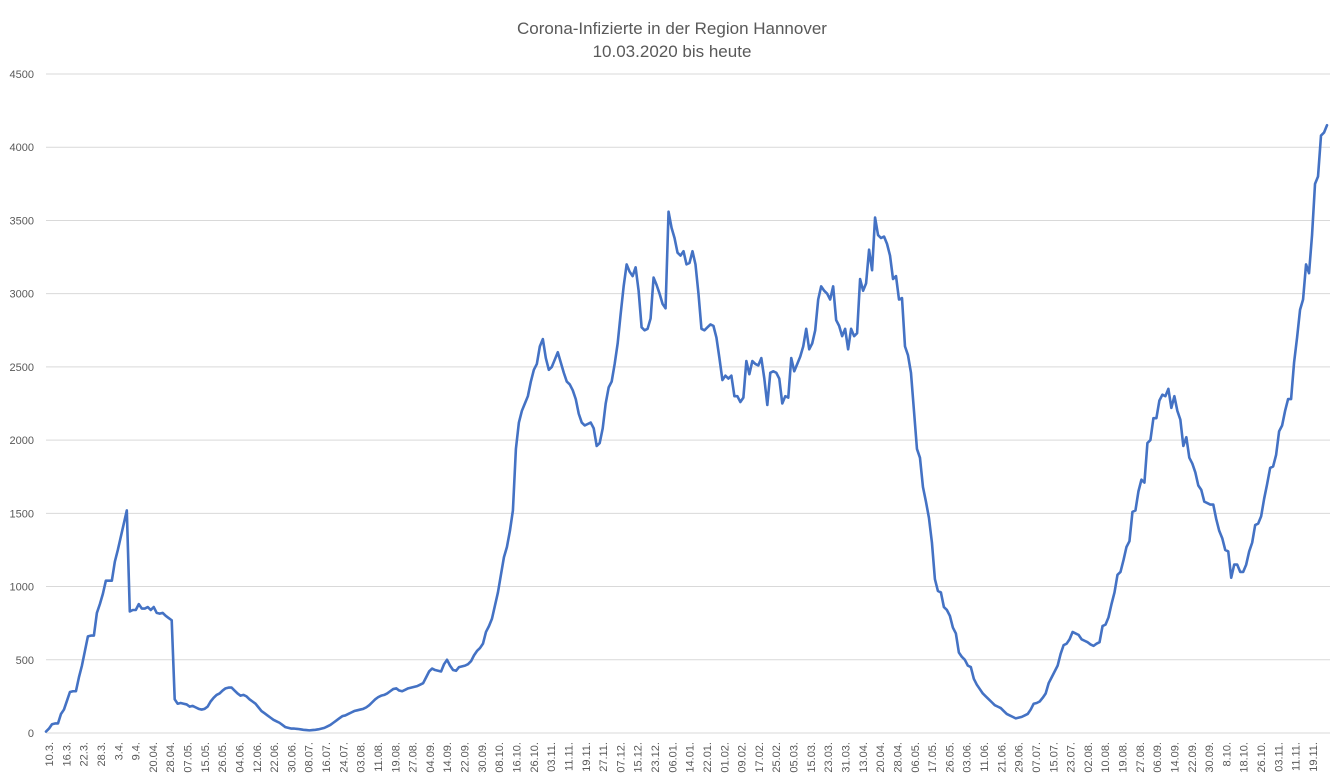 The image size is (1344, 781). I want to click on x-tick-label: 23.07., so click(1072, 757).